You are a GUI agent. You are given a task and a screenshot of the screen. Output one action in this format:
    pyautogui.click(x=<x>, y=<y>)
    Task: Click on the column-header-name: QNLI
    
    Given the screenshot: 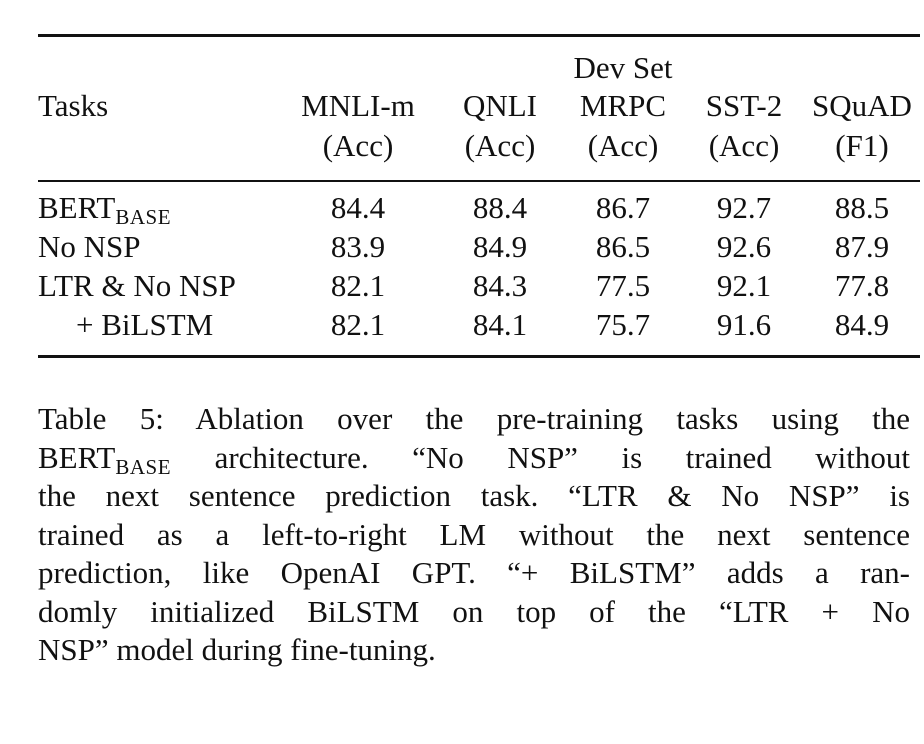 What is the action you would take?
    pyautogui.click(x=500, y=105)
    